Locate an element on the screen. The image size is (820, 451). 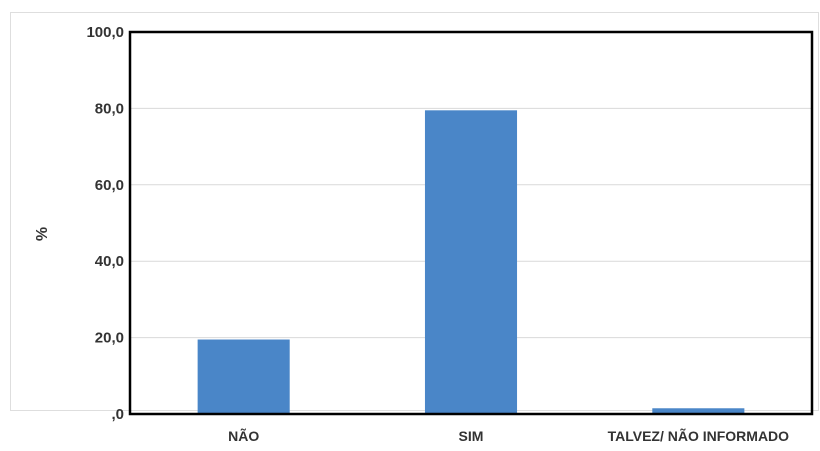
x-category-label: SIM is located at coordinates (471, 436).